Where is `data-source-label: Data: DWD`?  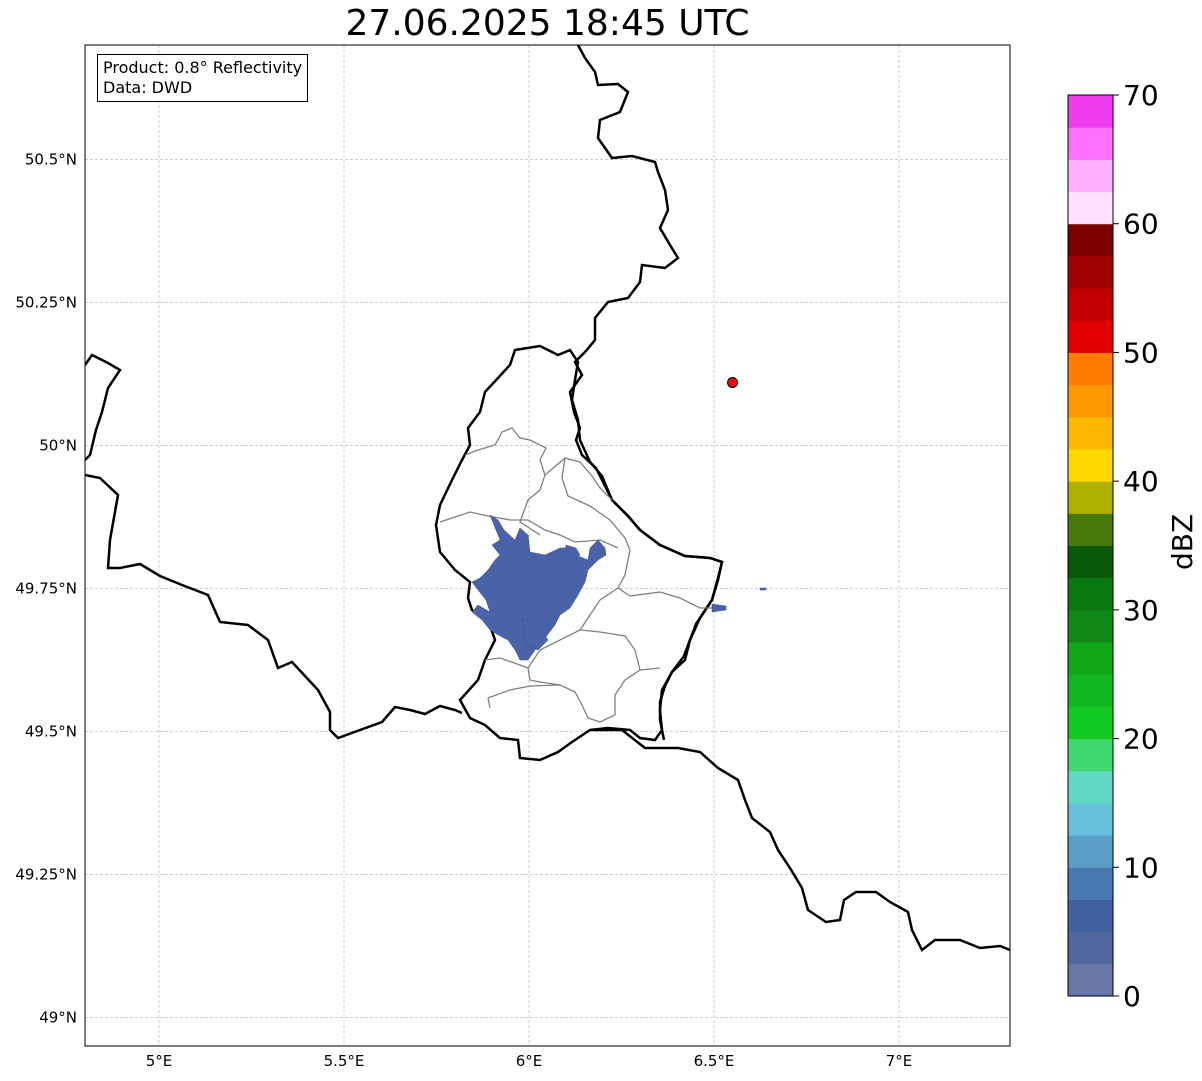 data-source-label: Data: DWD is located at coordinates (148, 87).